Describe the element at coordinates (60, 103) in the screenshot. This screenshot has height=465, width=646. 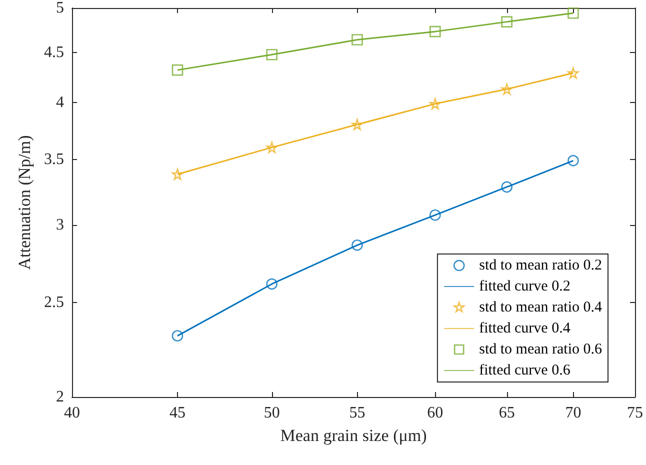
I see `y-tick-label: 4` at that location.